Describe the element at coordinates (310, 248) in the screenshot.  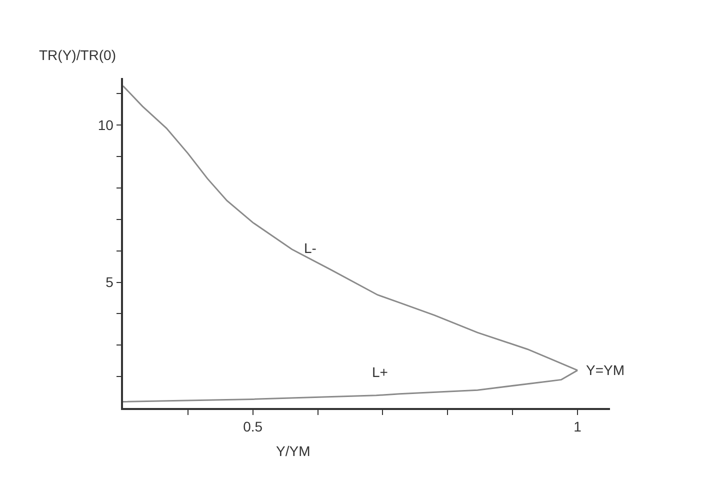
I see `series-label: L-` at that location.